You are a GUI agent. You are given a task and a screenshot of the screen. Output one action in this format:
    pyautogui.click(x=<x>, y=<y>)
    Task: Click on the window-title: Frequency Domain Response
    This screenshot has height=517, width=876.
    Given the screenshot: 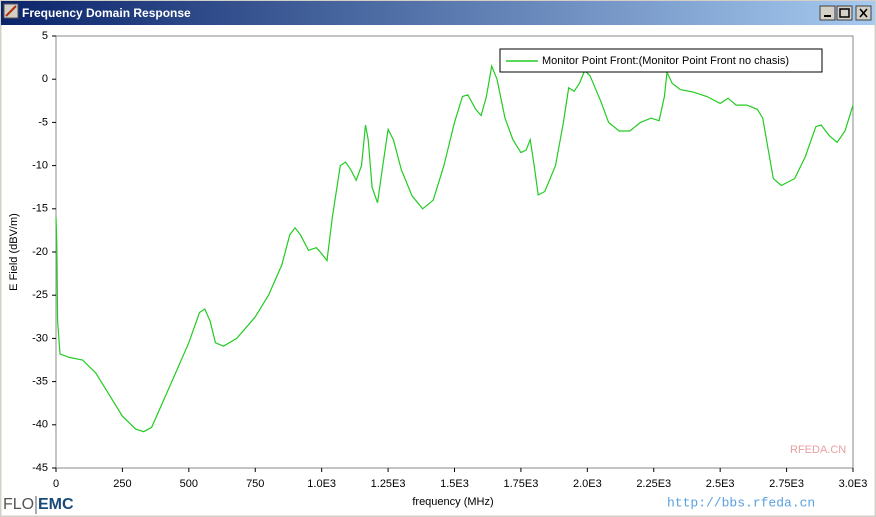 What is the action you would take?
    pyautogui.click(x=106, y=13)
    